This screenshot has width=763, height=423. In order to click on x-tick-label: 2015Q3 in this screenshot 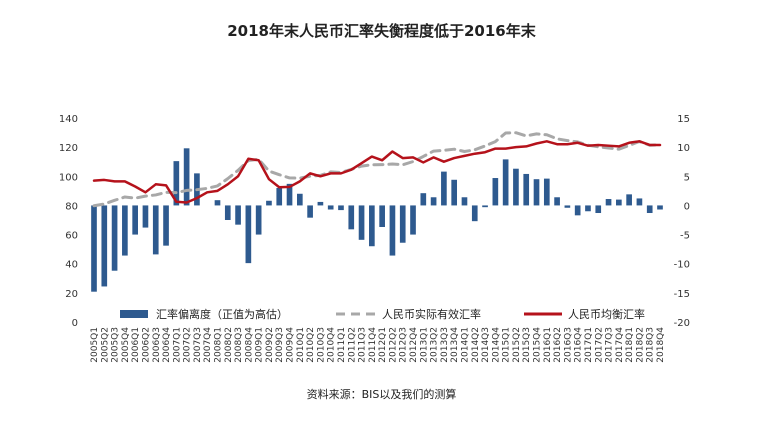, I will do `click(527, 345)`.